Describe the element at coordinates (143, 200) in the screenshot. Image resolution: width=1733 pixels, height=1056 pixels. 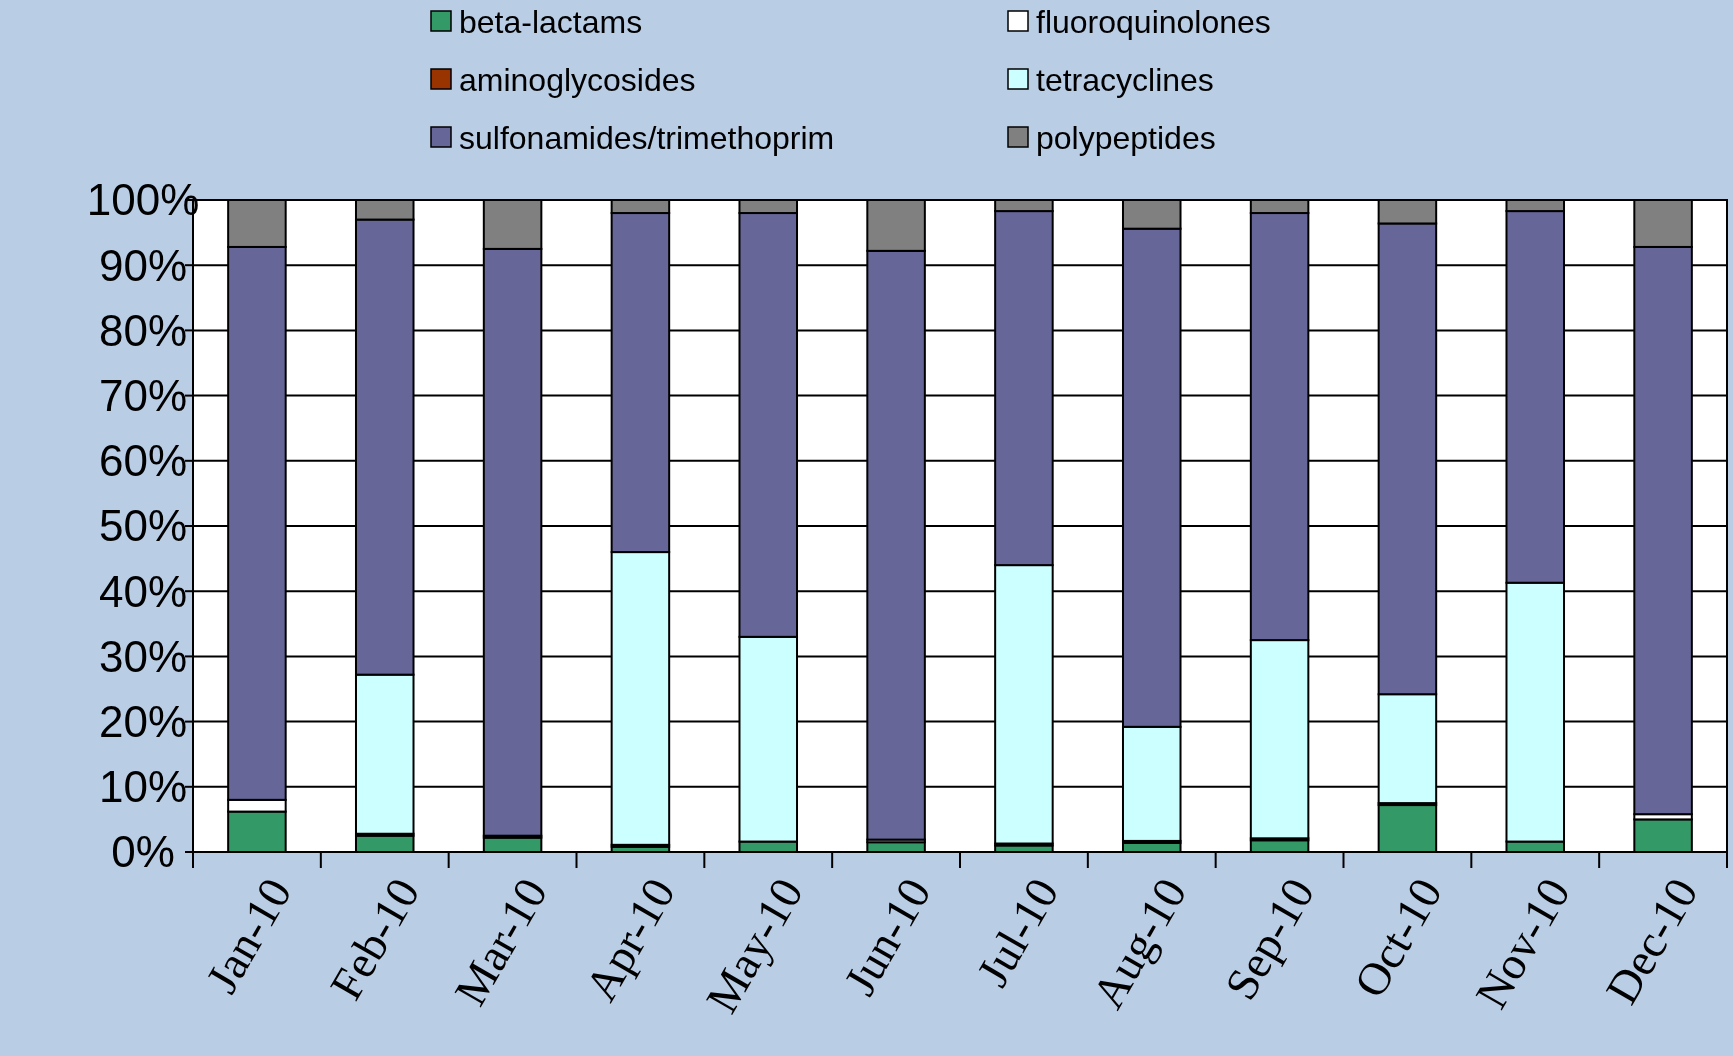
I see `y-tick-label: 100%` at that location.